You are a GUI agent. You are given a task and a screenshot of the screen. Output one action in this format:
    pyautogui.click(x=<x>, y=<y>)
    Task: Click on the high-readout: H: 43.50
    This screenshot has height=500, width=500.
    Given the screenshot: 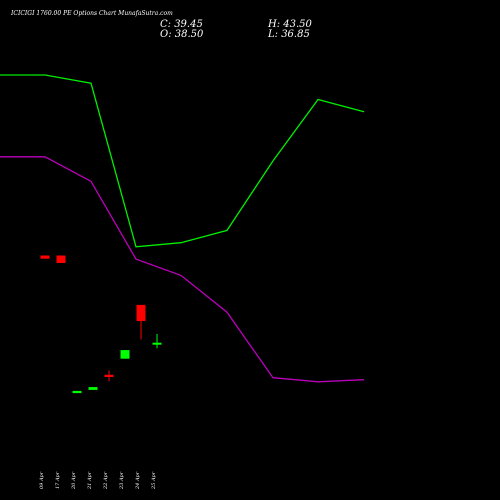 What is the action you would take?
    pyautogui.click(x=290, y=24)
    